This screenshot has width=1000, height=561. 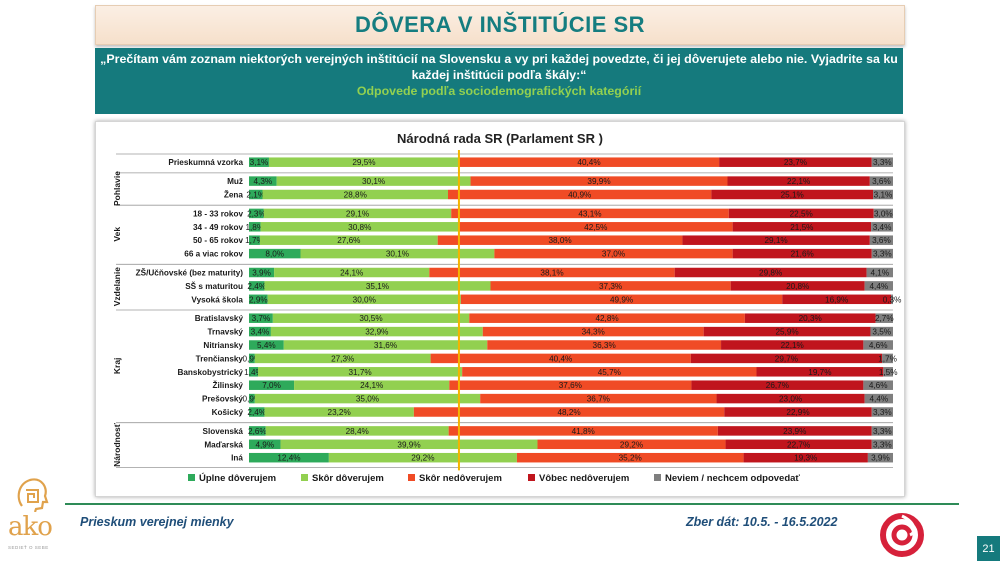 I want to click on bar-kosicky-skor-nedoverujem, so click(x=569, y=412).